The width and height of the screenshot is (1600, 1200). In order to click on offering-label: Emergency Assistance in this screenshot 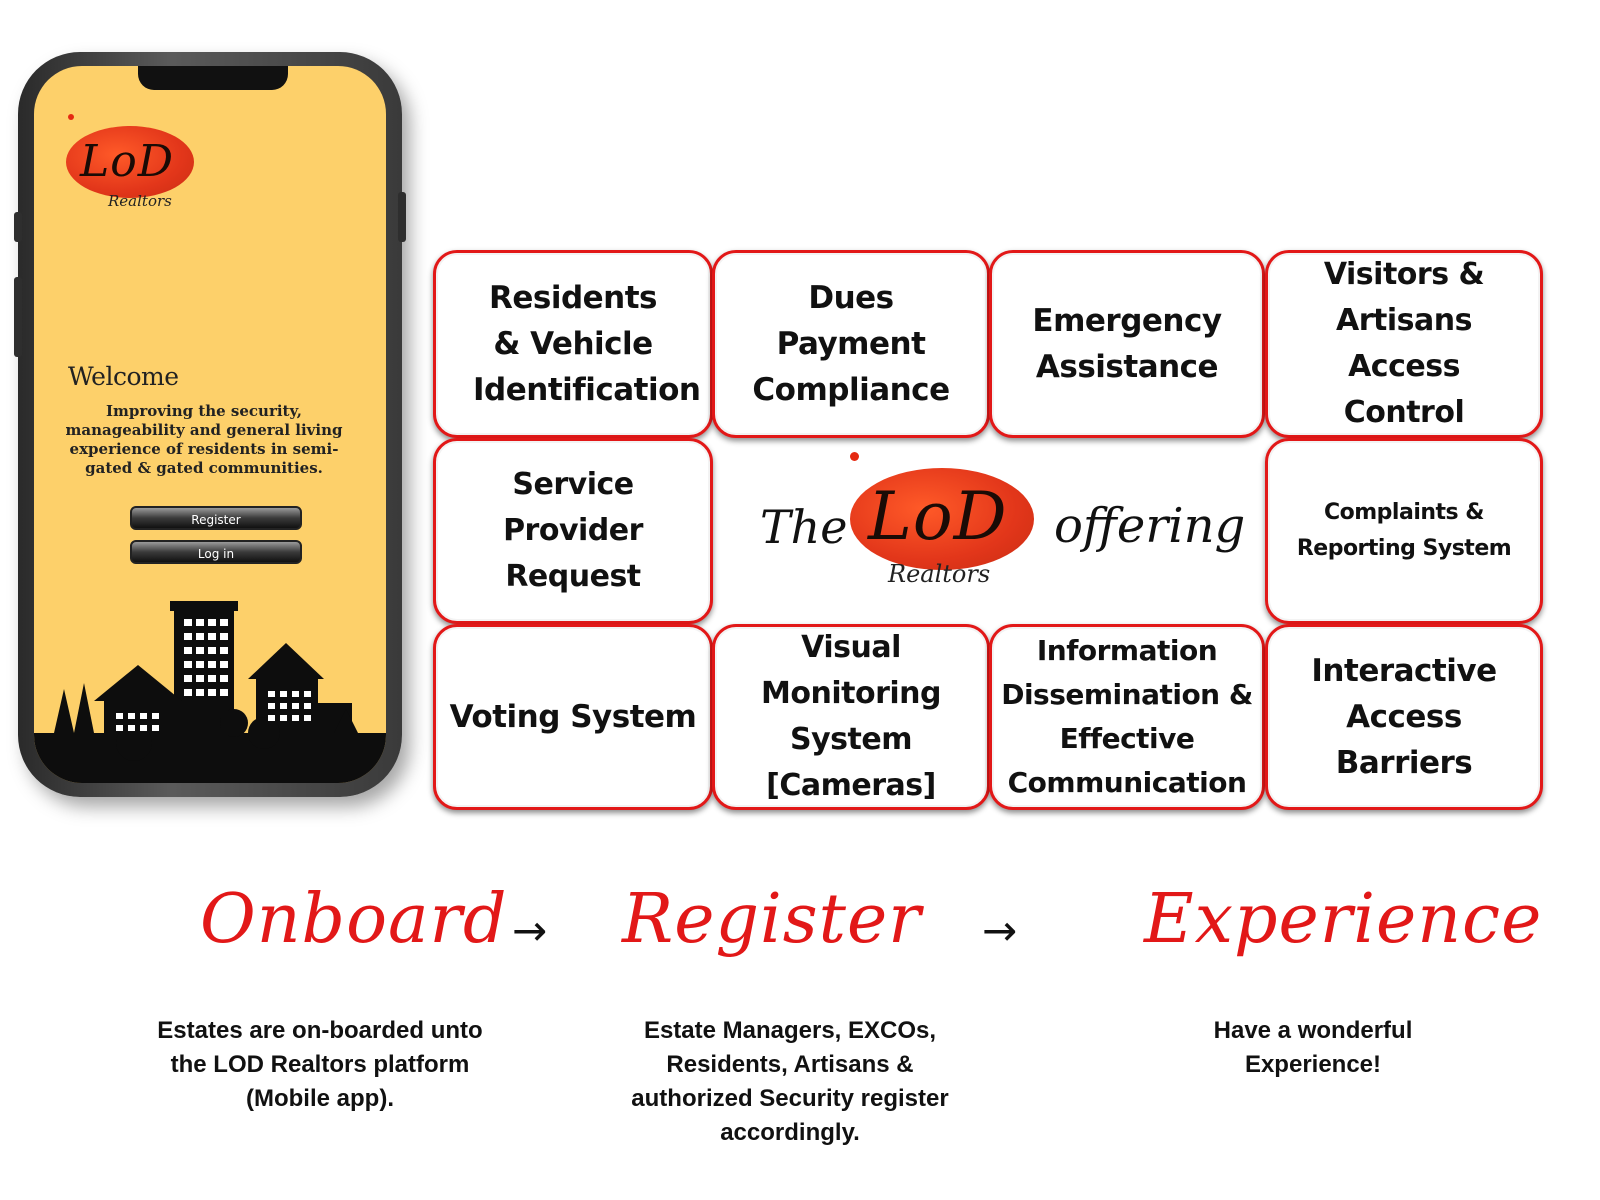, I will do `click(1127, 344)`.